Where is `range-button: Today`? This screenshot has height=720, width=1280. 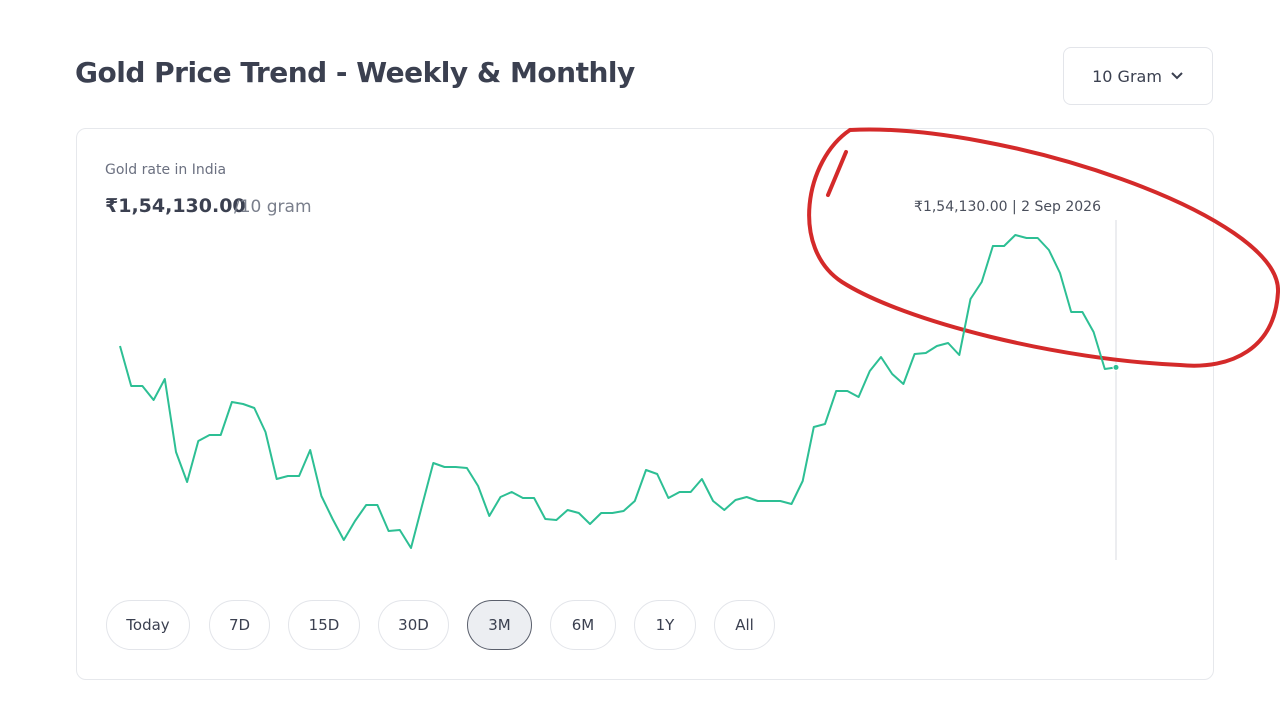
range-button: Today is located at coordinates (148, 625).